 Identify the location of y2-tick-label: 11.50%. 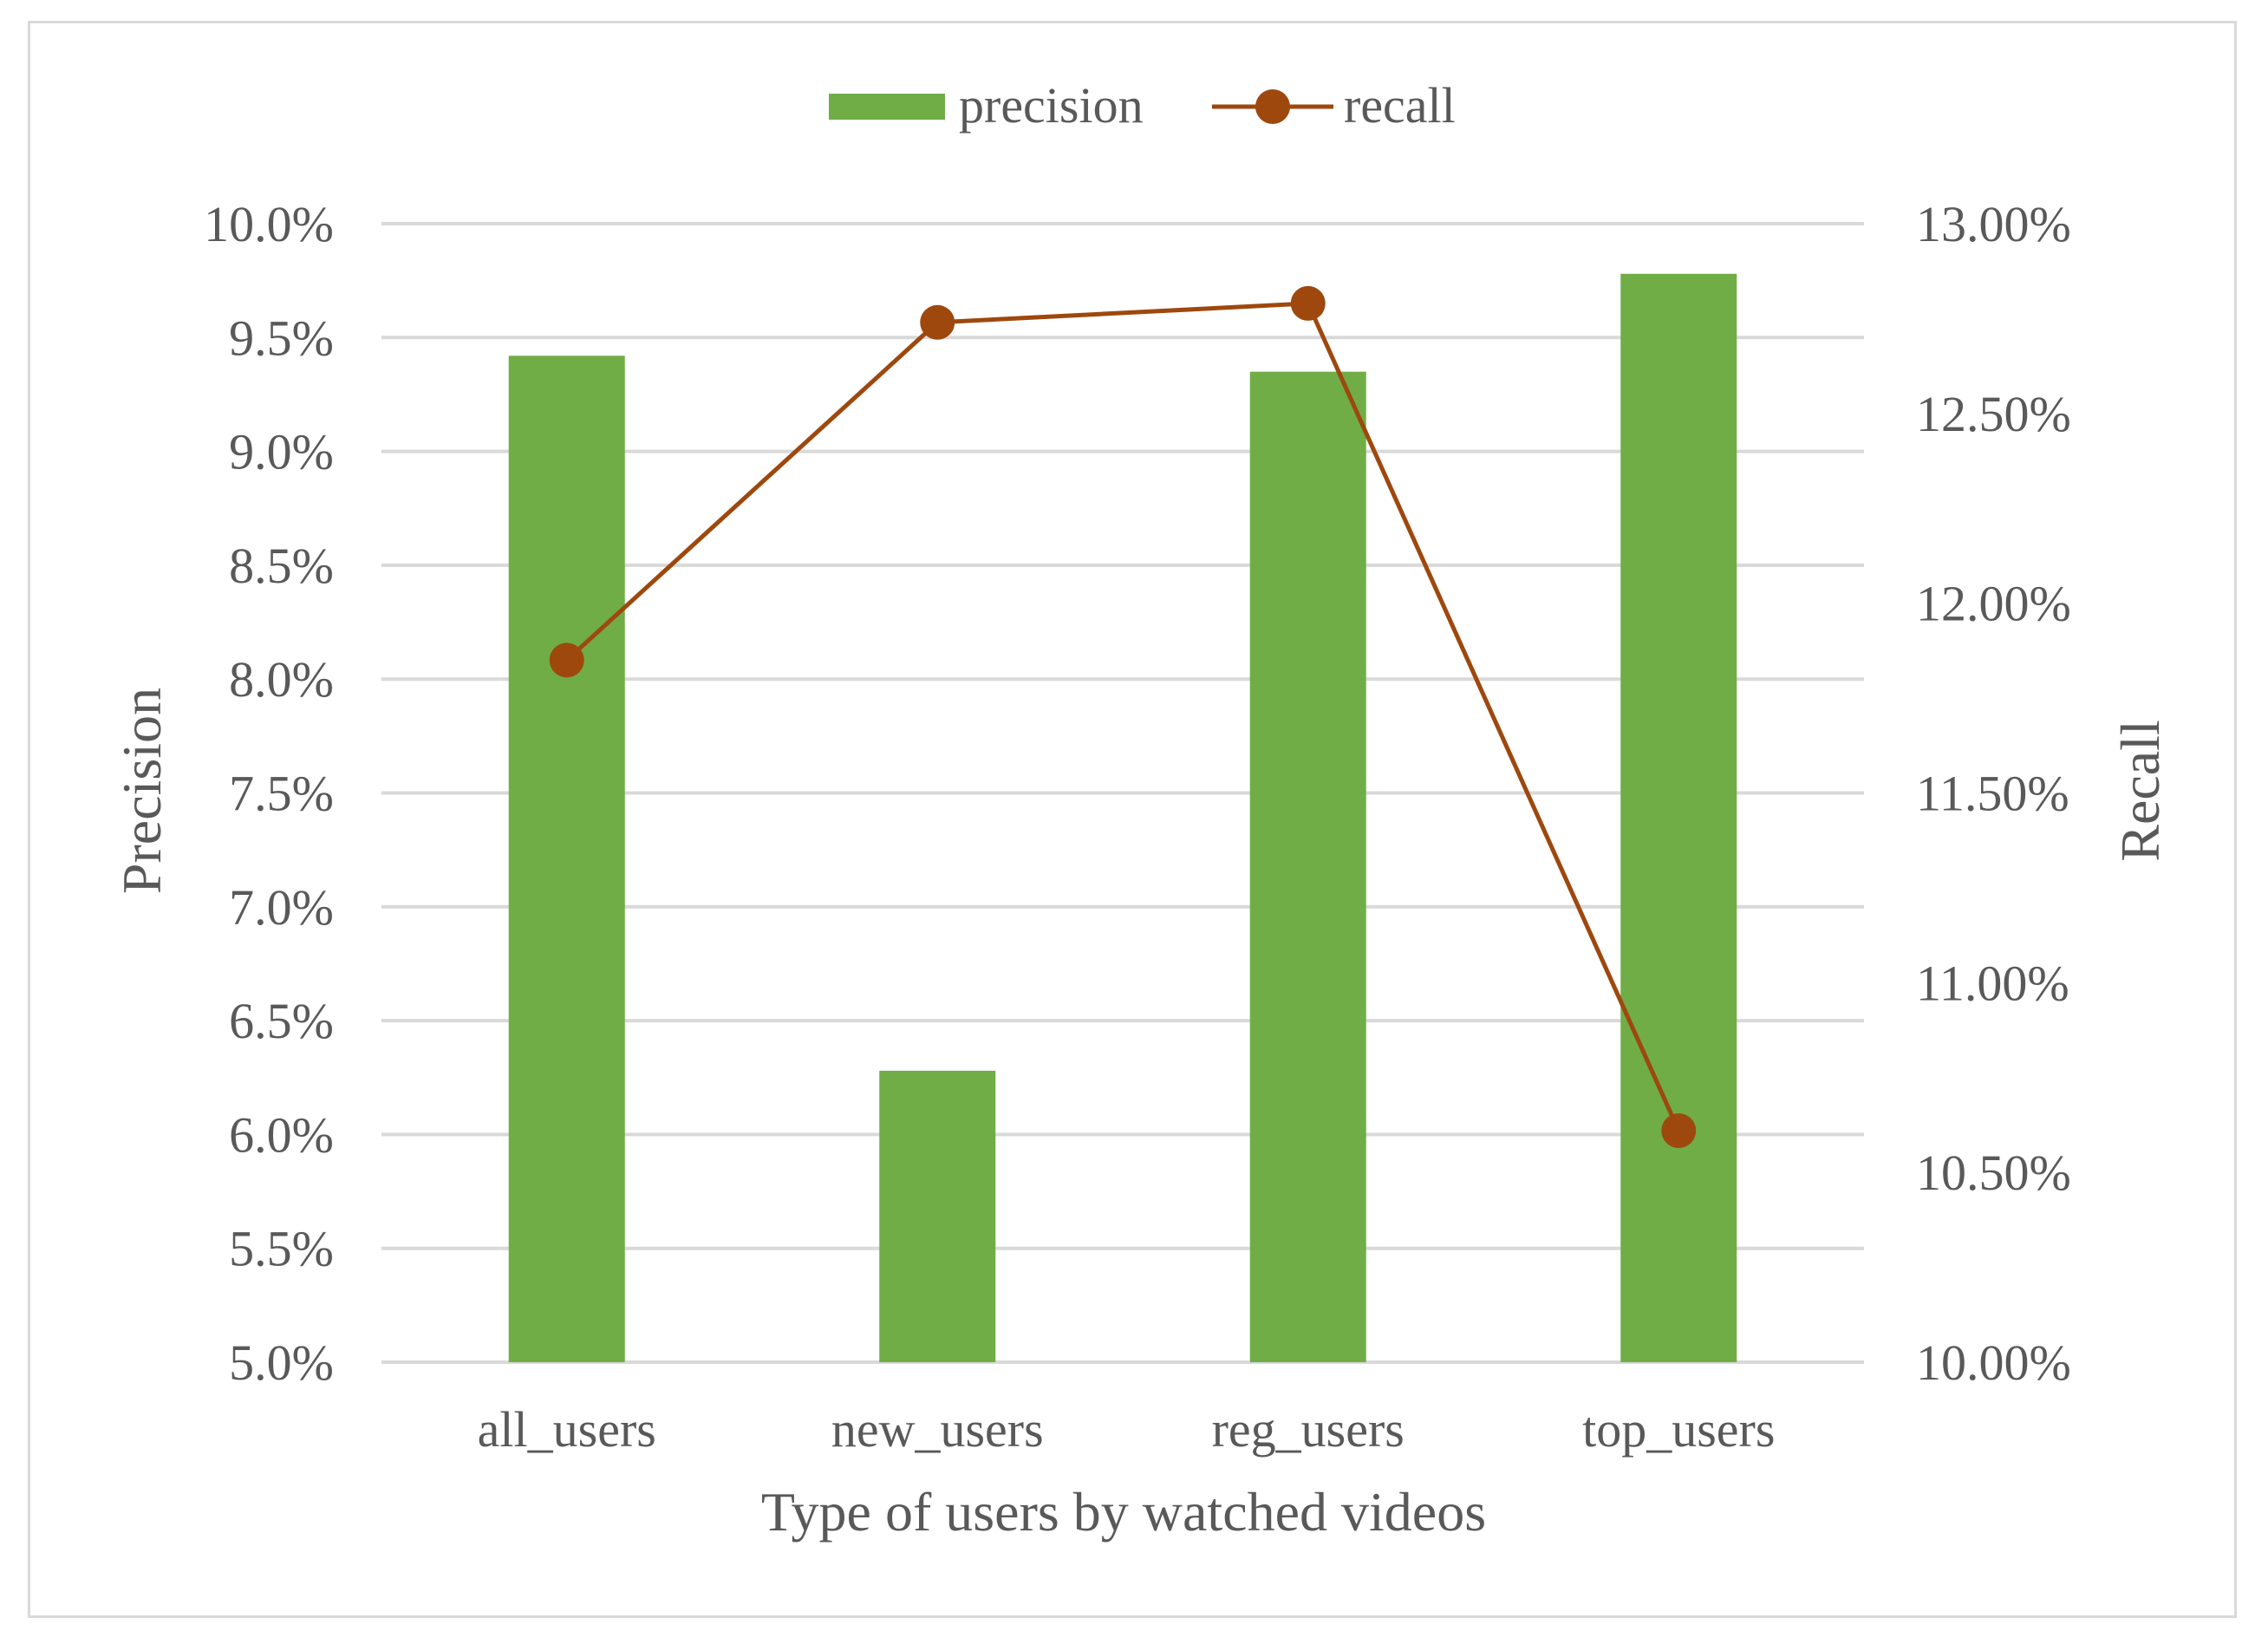
(1992, 794).